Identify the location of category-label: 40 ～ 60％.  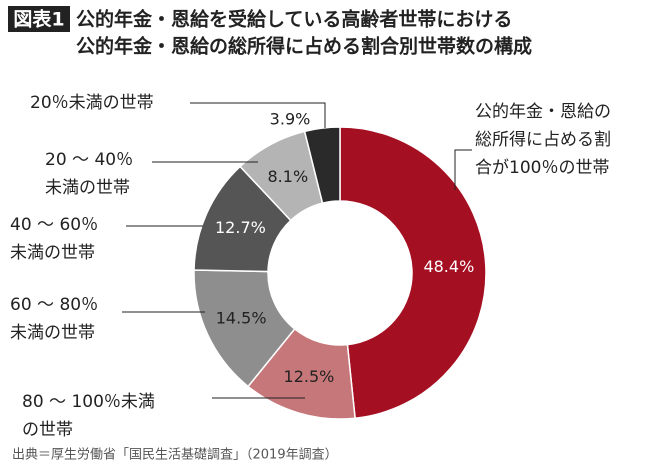
(54, 225).